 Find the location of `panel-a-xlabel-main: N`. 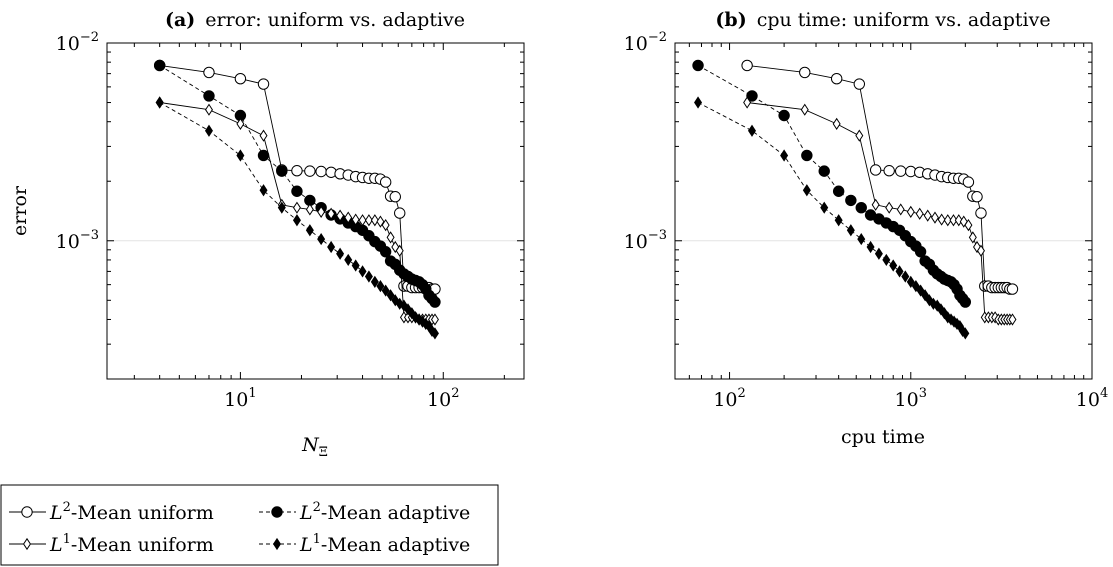

panel-a-xlabel-main: N is located at coordinates (310, 445).